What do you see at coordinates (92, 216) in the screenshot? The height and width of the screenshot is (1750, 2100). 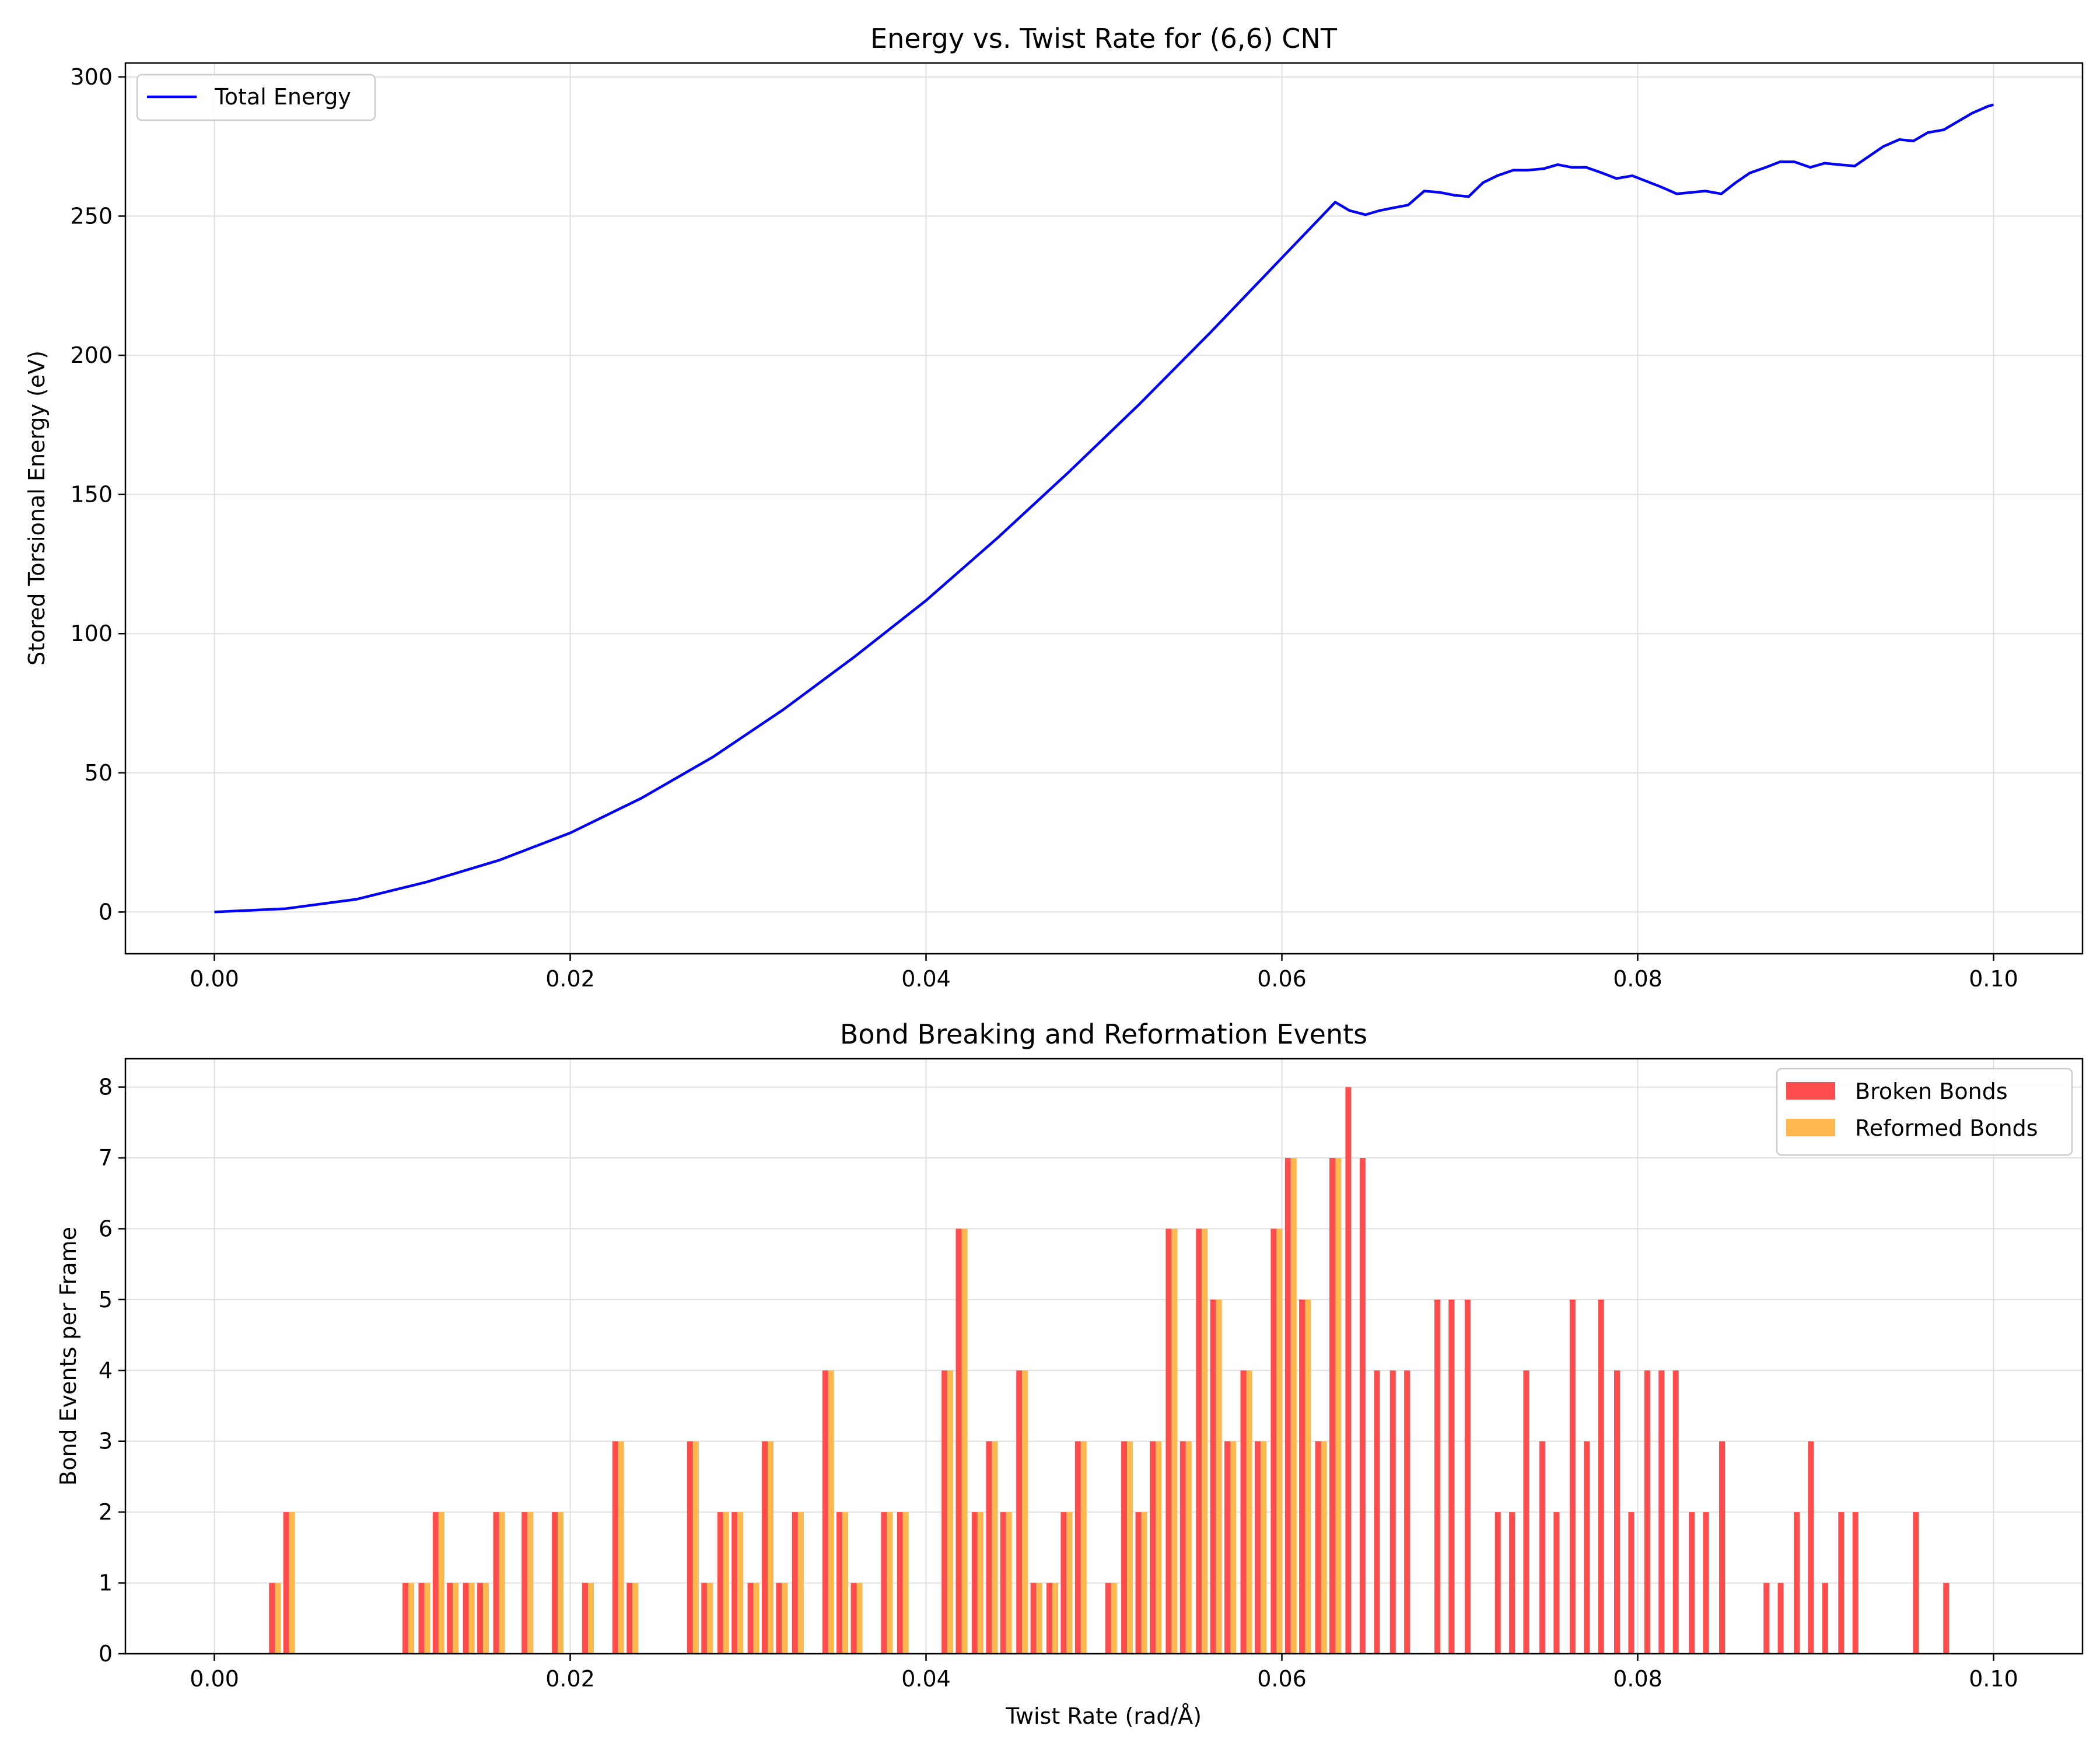 I see `energy-y-tick-label: 250` at bounding box center [92, 216].